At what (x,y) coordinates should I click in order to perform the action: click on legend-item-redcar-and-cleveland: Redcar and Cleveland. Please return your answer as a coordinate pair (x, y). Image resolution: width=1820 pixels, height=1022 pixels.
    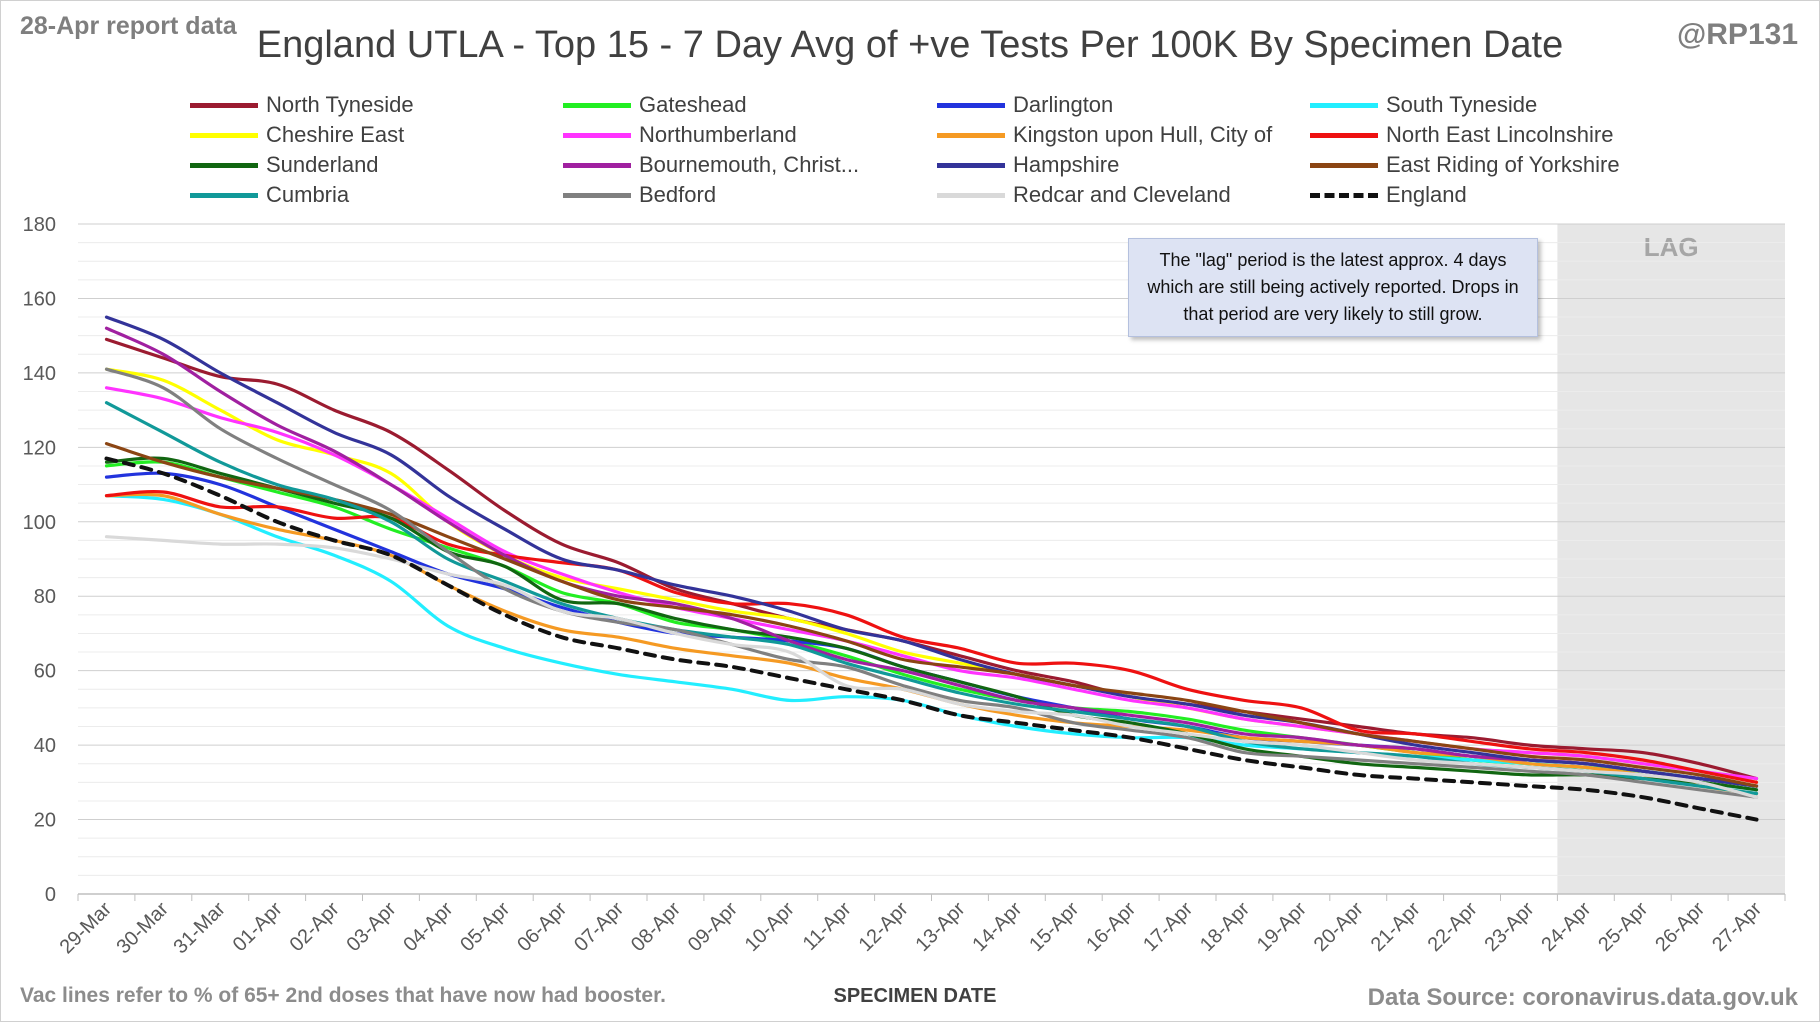
    Looking at the image, I should click on (1084, 195).